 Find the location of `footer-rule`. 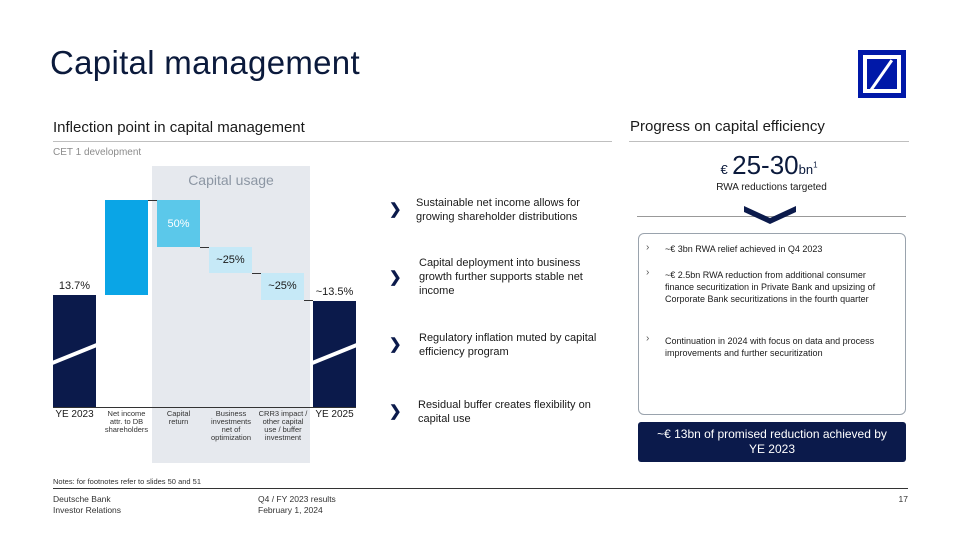

footer-rule is located at coordinates (480, 488).